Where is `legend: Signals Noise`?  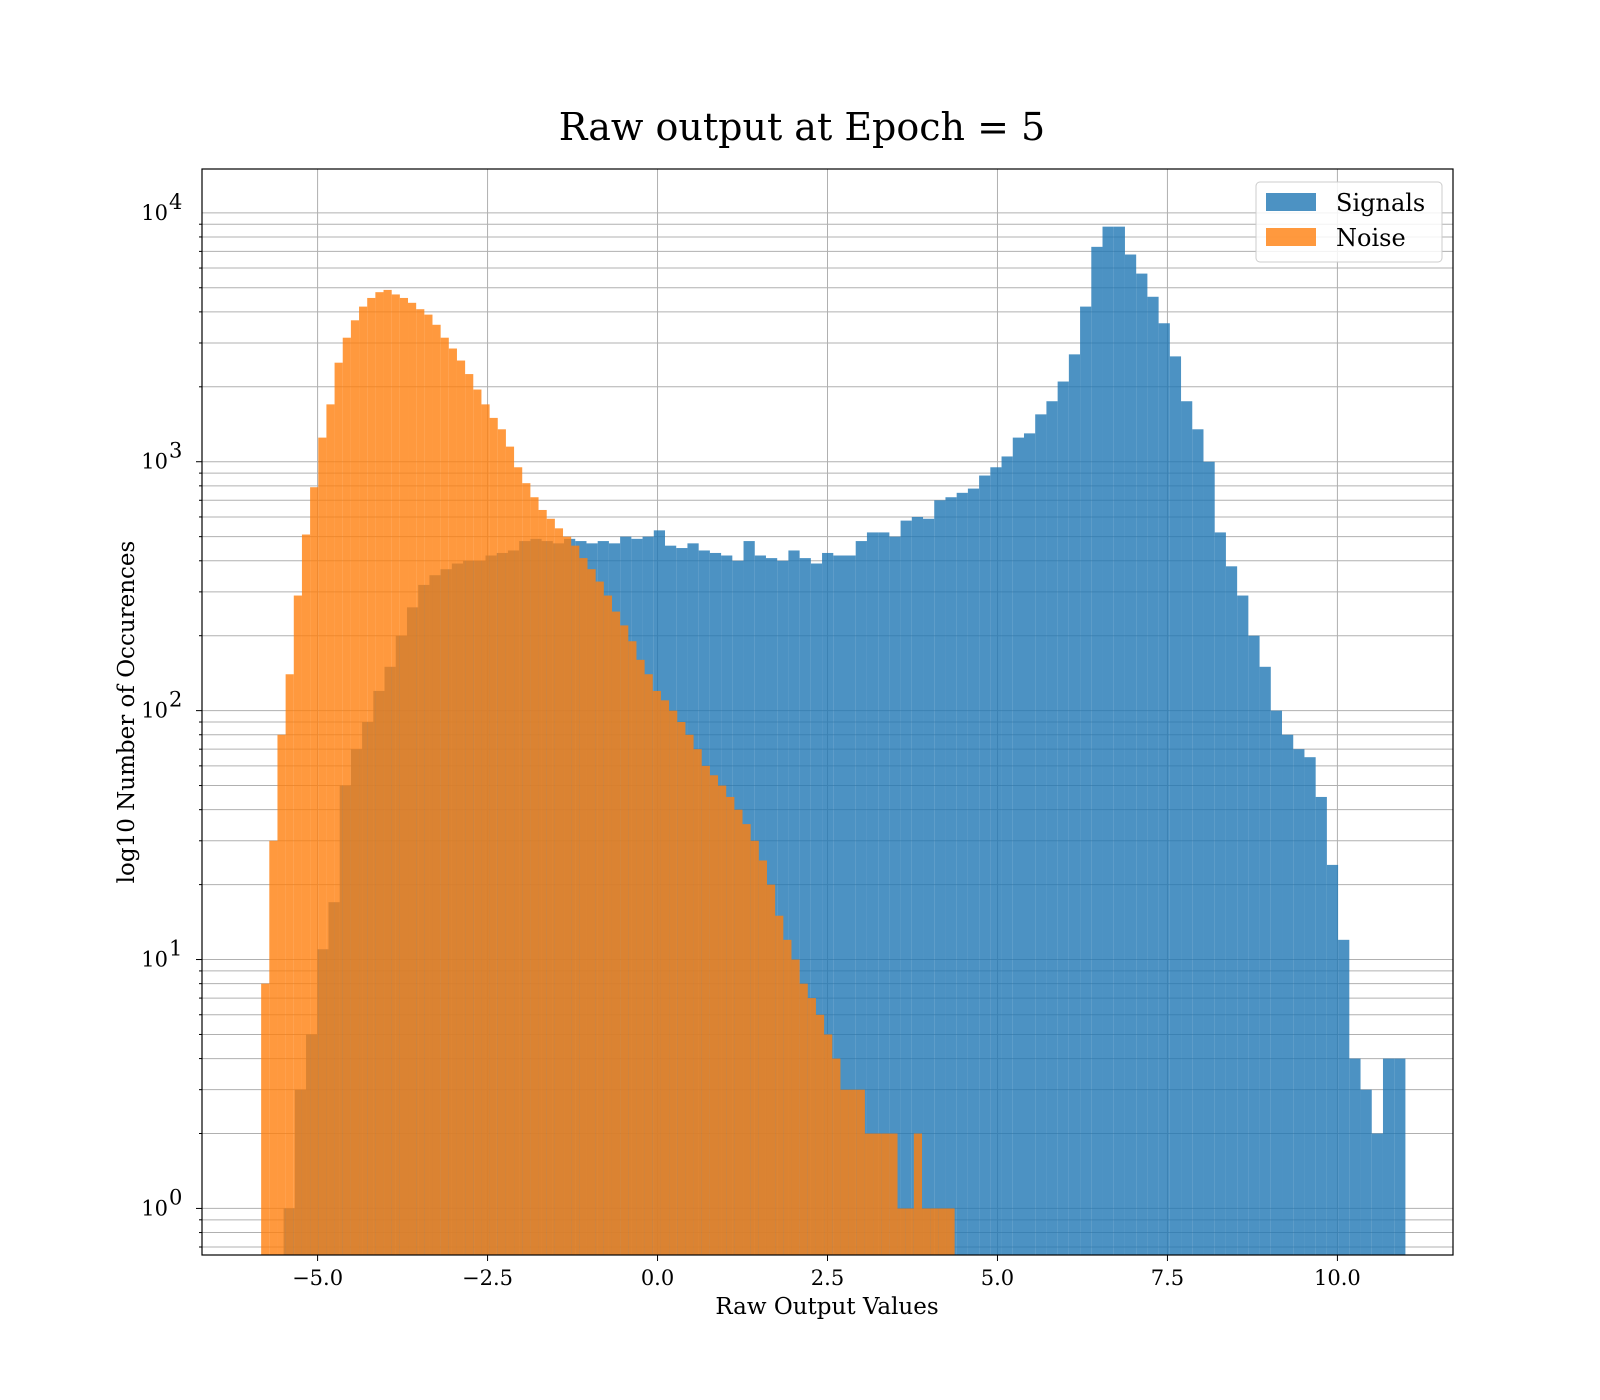 legend: Signals Noise is located at coordinates (1349, 222).